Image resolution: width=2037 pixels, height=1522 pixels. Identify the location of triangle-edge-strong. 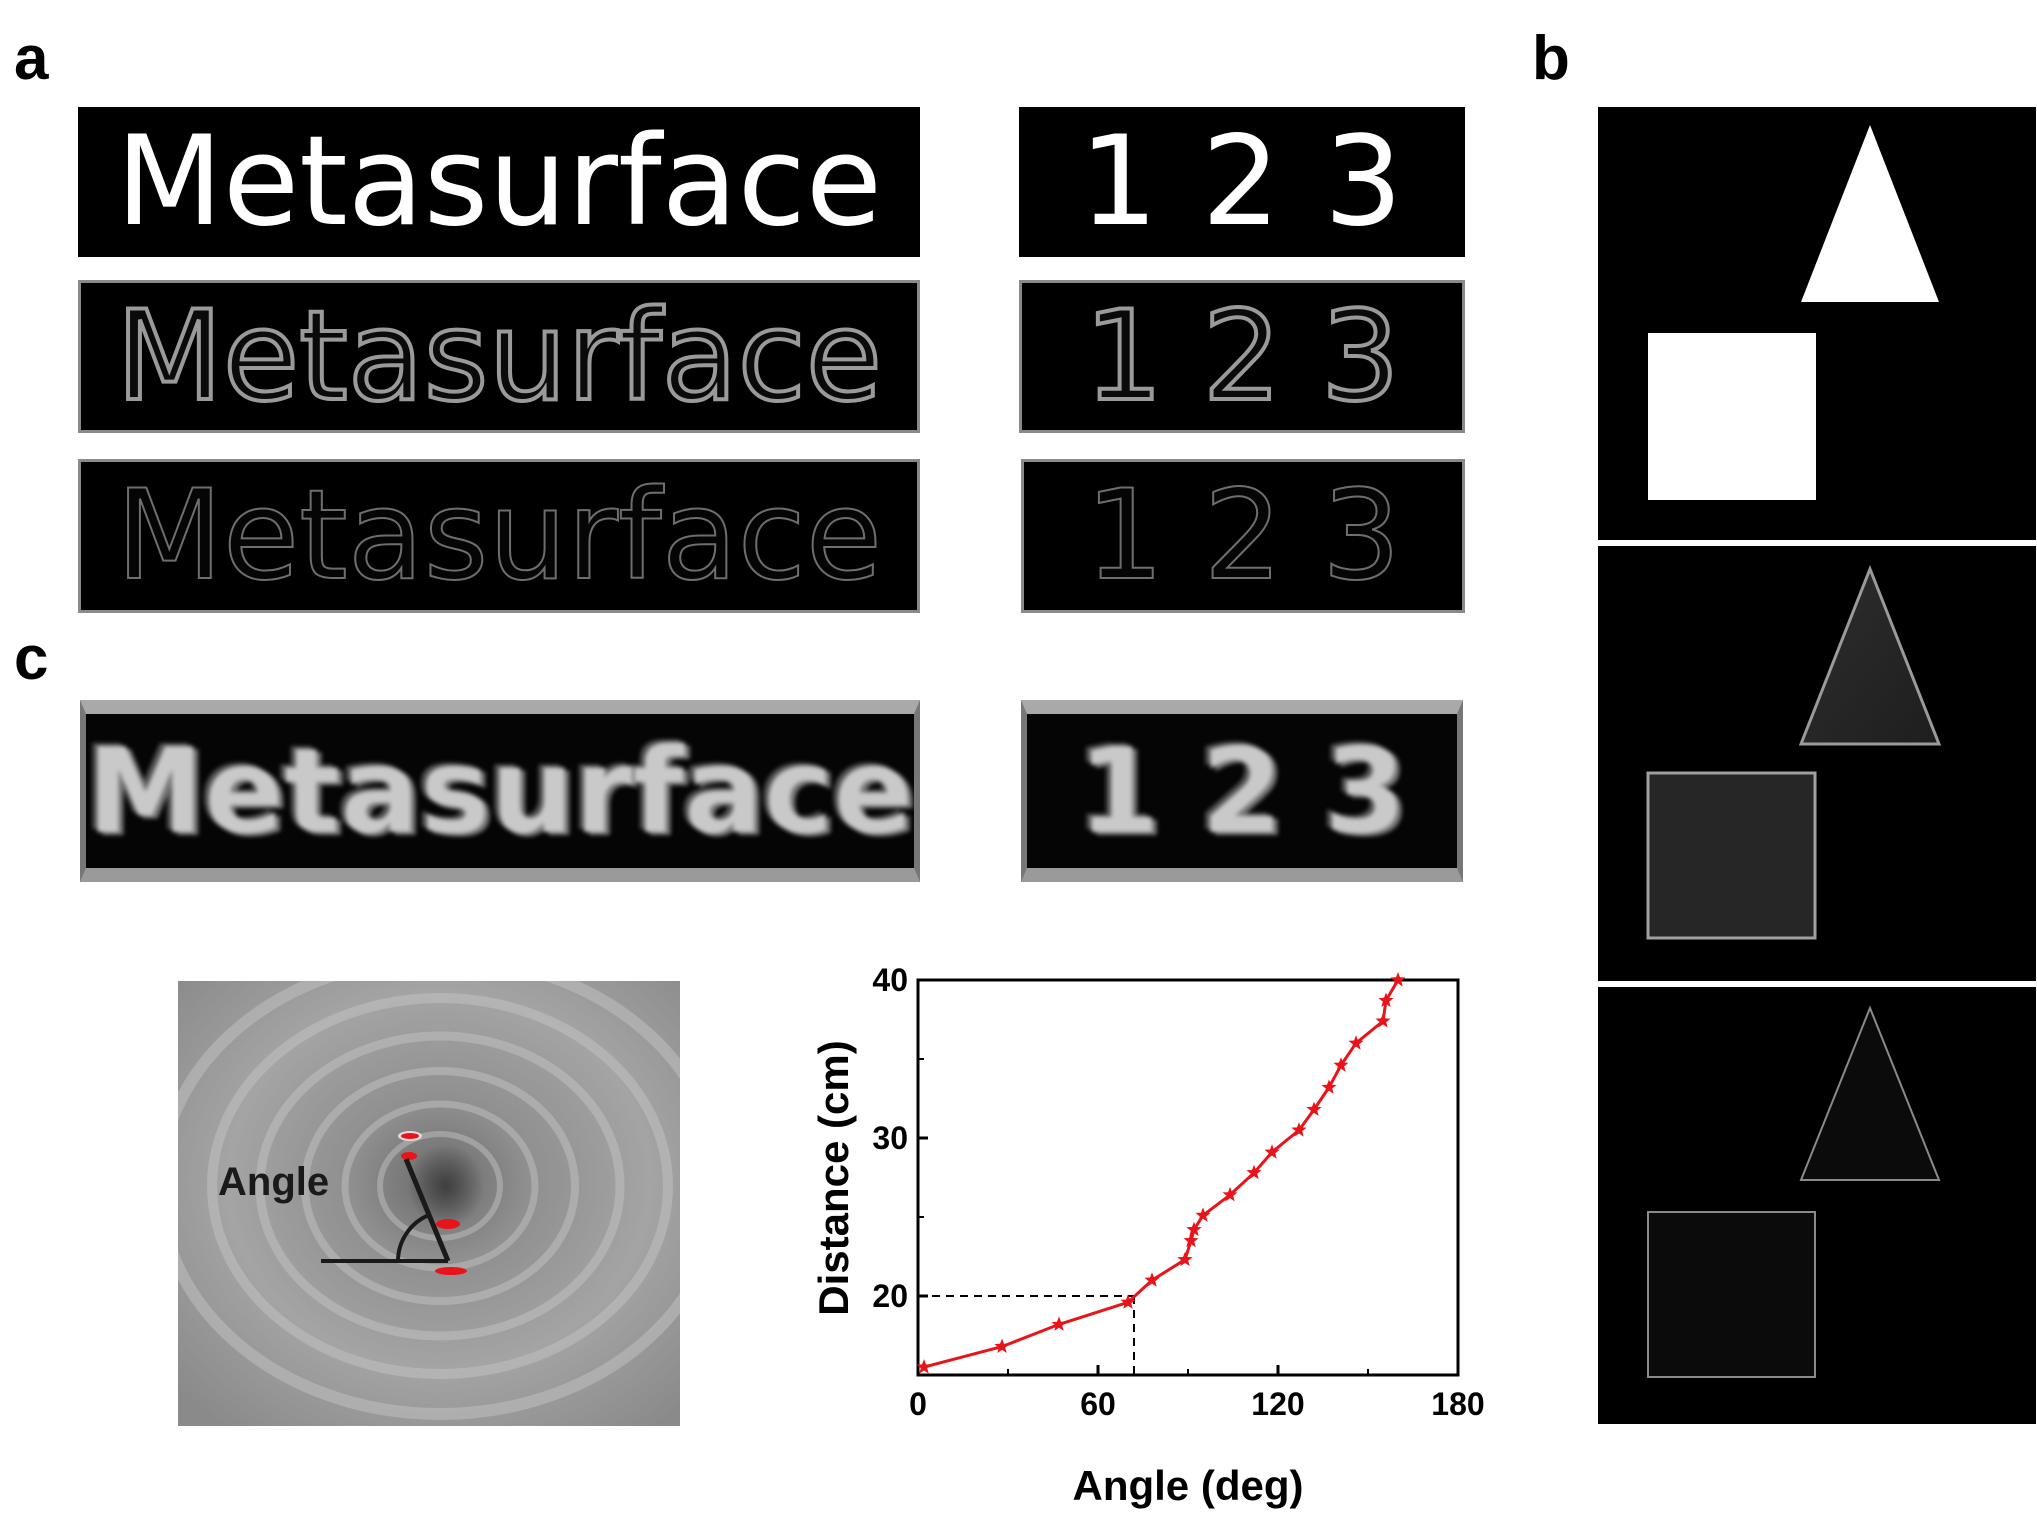
(1870, 655).